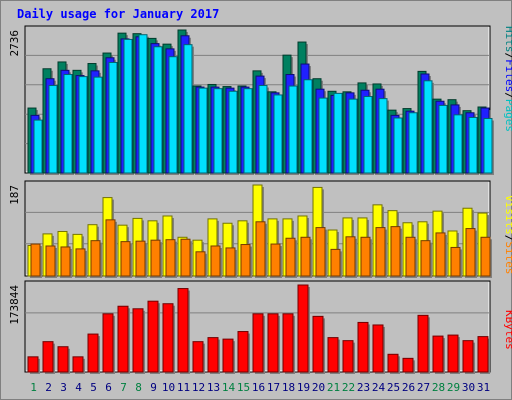 The image size is (512, 400). What do you see at coordinates (168, 387) in the screenshot?
I see `x-tick-10: 10` at bounding box center [168, 387].